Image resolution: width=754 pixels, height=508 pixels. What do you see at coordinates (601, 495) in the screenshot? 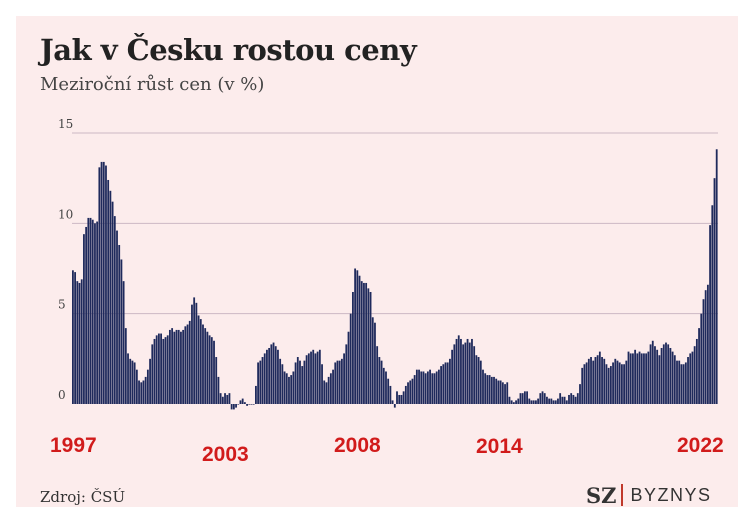
I see `logo-mark: SZ` at bounding box center [601, 495].